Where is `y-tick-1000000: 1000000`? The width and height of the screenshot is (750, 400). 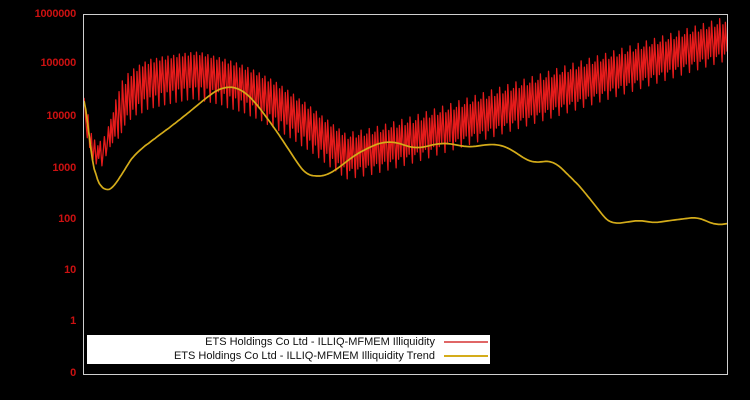 y-tick-1000000: 1000000 is located at coordinates (55, 14).